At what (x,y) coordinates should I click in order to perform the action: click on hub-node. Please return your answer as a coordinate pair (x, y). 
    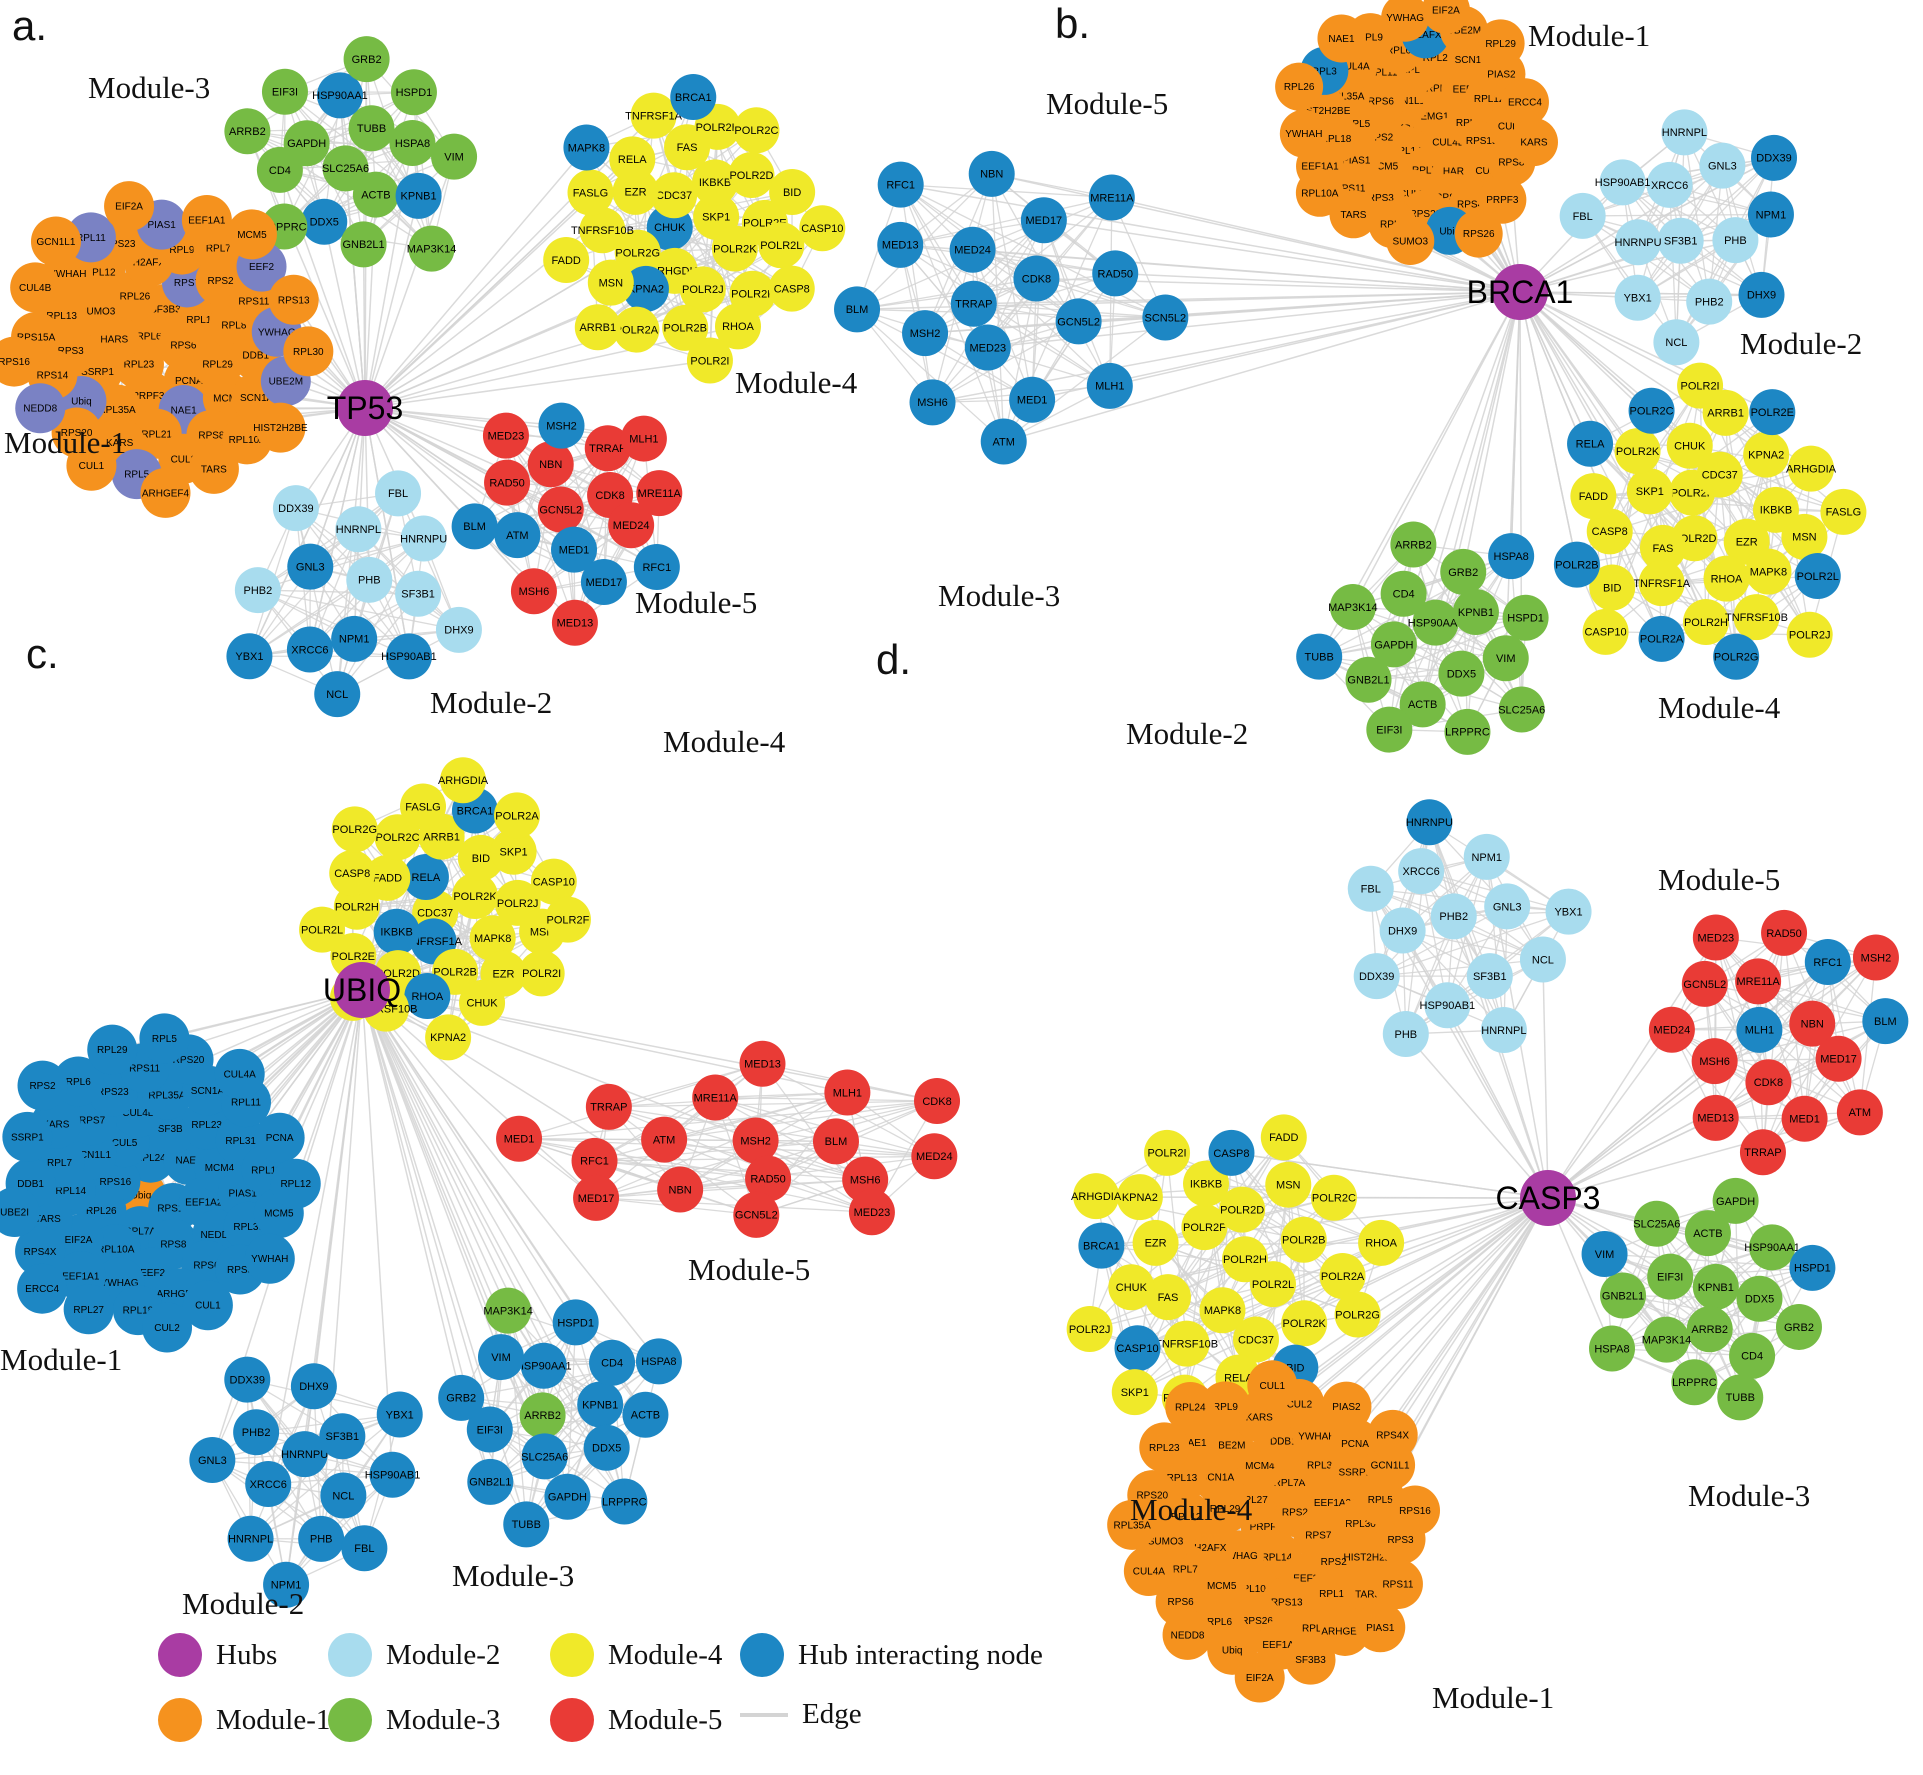
    Looking at the image, I should click on (362, 990).